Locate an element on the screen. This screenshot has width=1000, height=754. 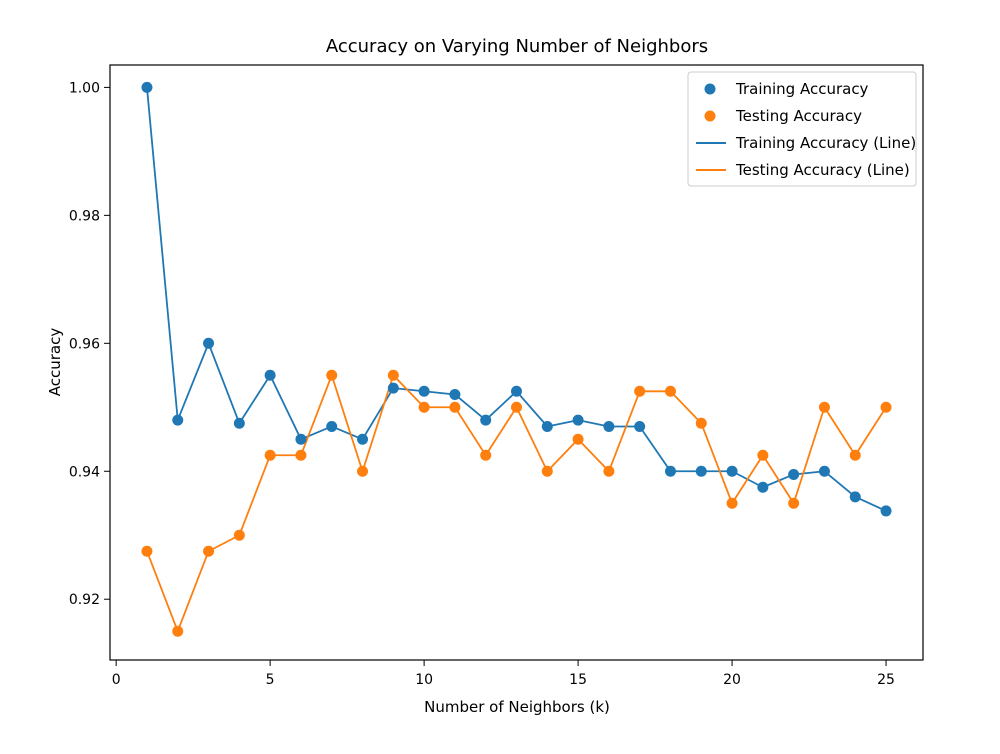
y-axis: 0.92 0.94 0.96 0.98 1.00 is located at coordinates (89, 344).